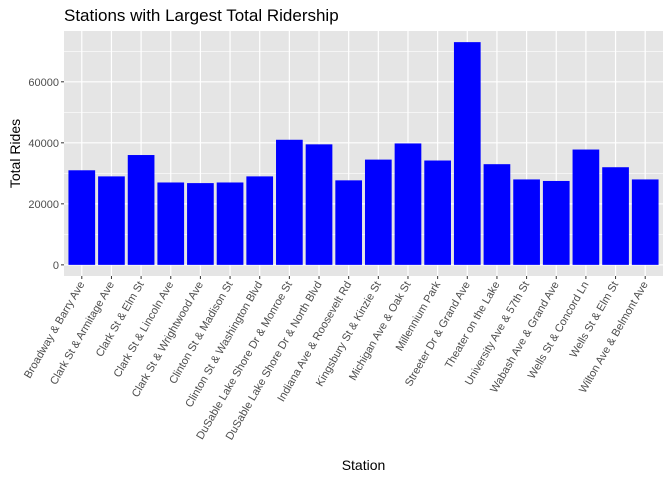 This screenshot has height=480, width=672. I want to click on x-axis-title: Station, so click(364, 465).